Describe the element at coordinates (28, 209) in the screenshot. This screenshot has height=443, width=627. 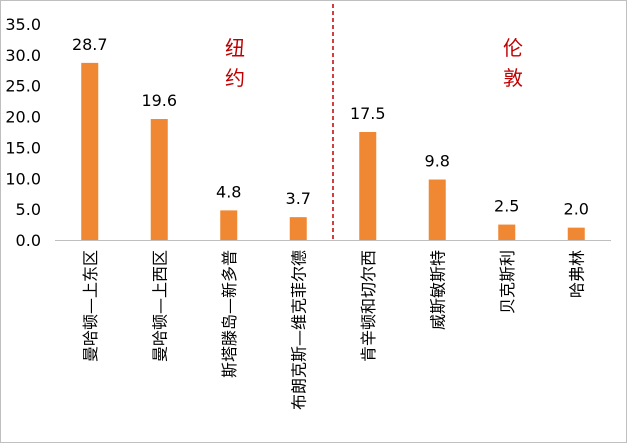
I see `y-tick-label: 5.0` at that location.